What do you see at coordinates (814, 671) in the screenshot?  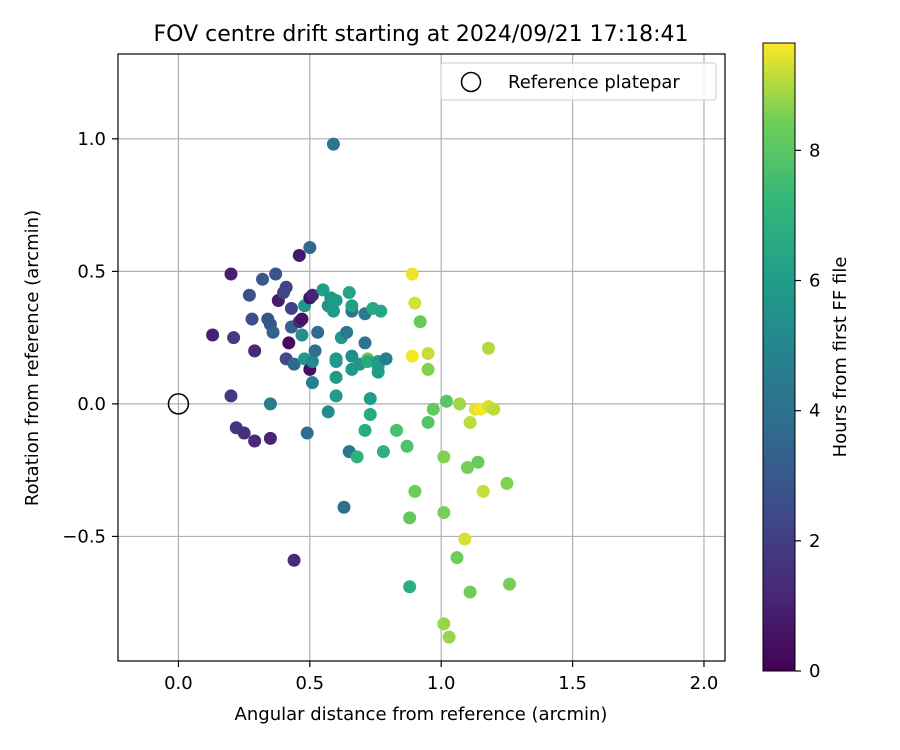 I see `colorbar-tick-label: 0` at bounding box center [814, 671].